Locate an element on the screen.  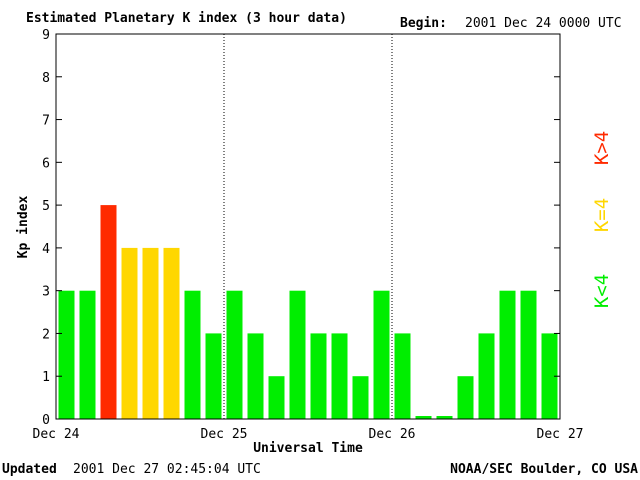
y-tick-label-3: 3 is located at coordinates (46, 292).